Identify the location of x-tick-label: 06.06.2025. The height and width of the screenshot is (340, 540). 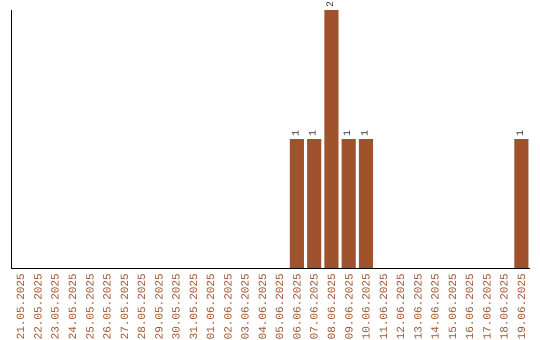
(298, 306).